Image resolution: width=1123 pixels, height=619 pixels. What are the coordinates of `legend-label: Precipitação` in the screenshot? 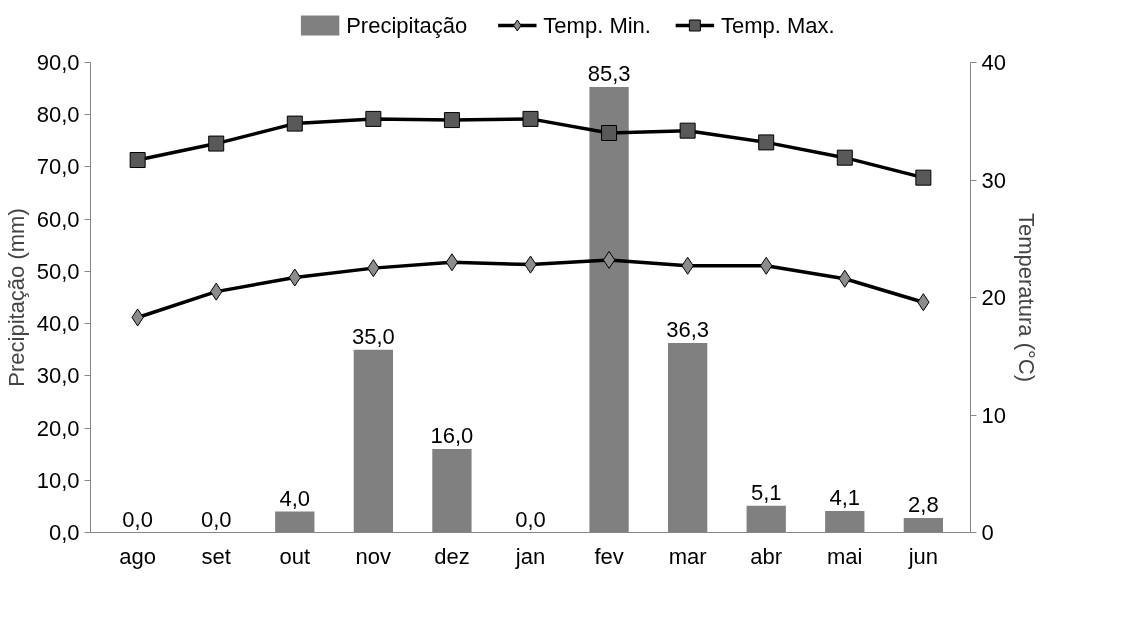 It's located at (407, 25).